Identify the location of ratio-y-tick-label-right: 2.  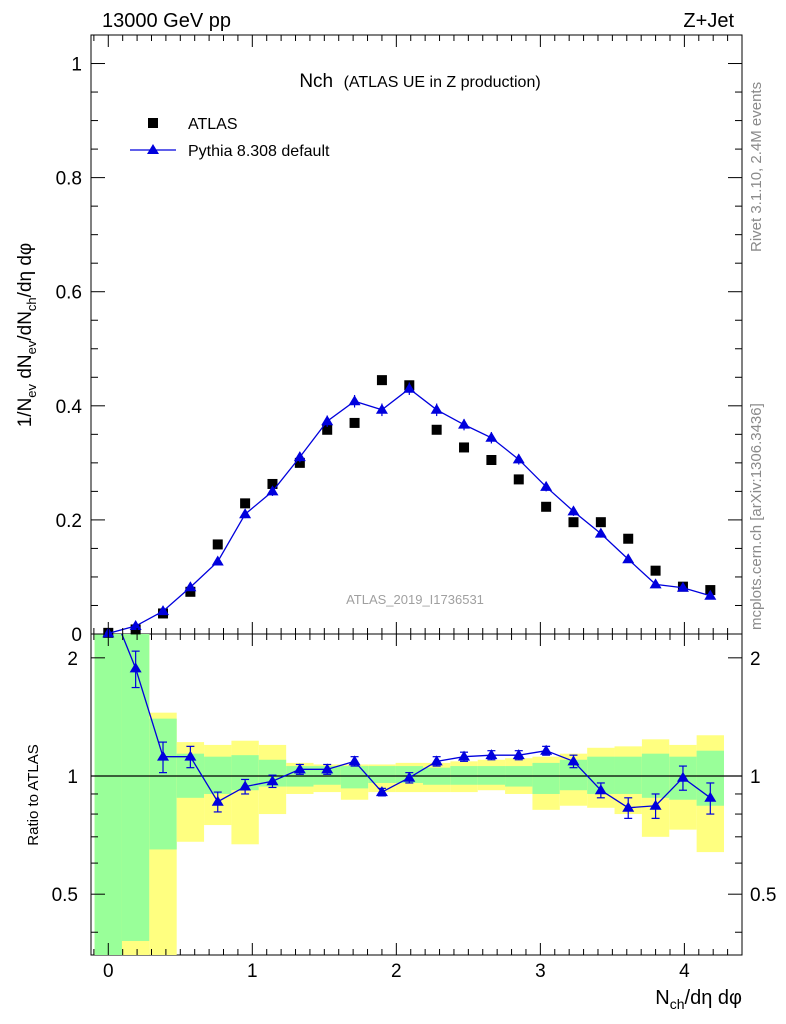
(755, 659).